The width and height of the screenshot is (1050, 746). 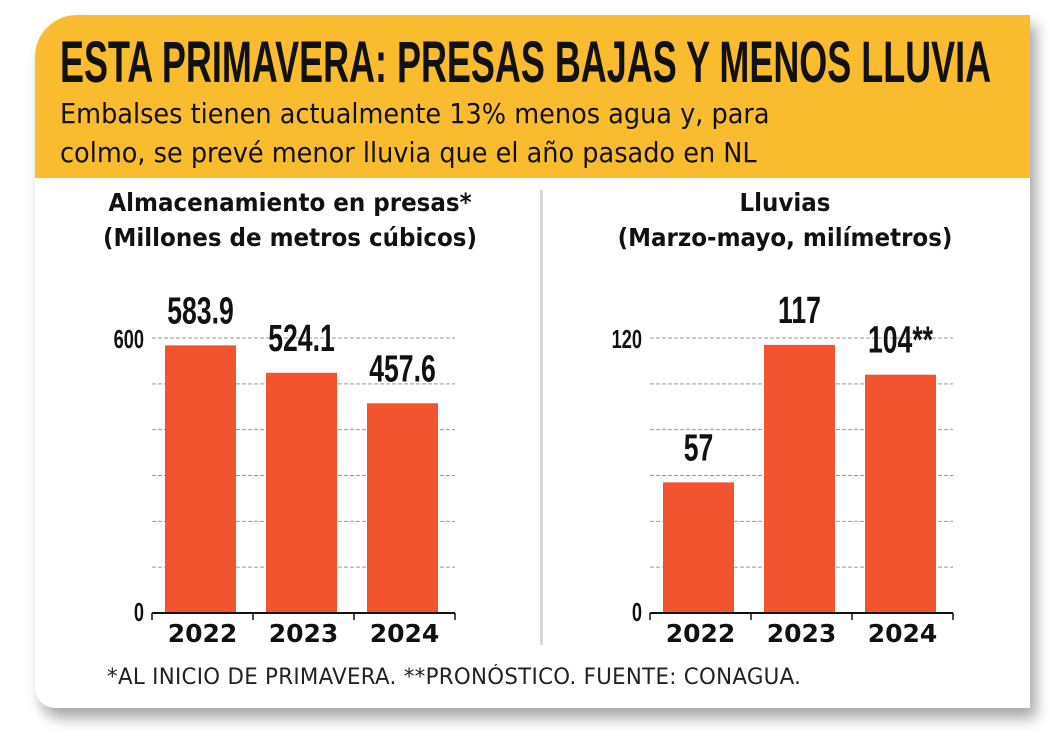 I want to click on rain-value-label: 117, so click(x=799, y=309).